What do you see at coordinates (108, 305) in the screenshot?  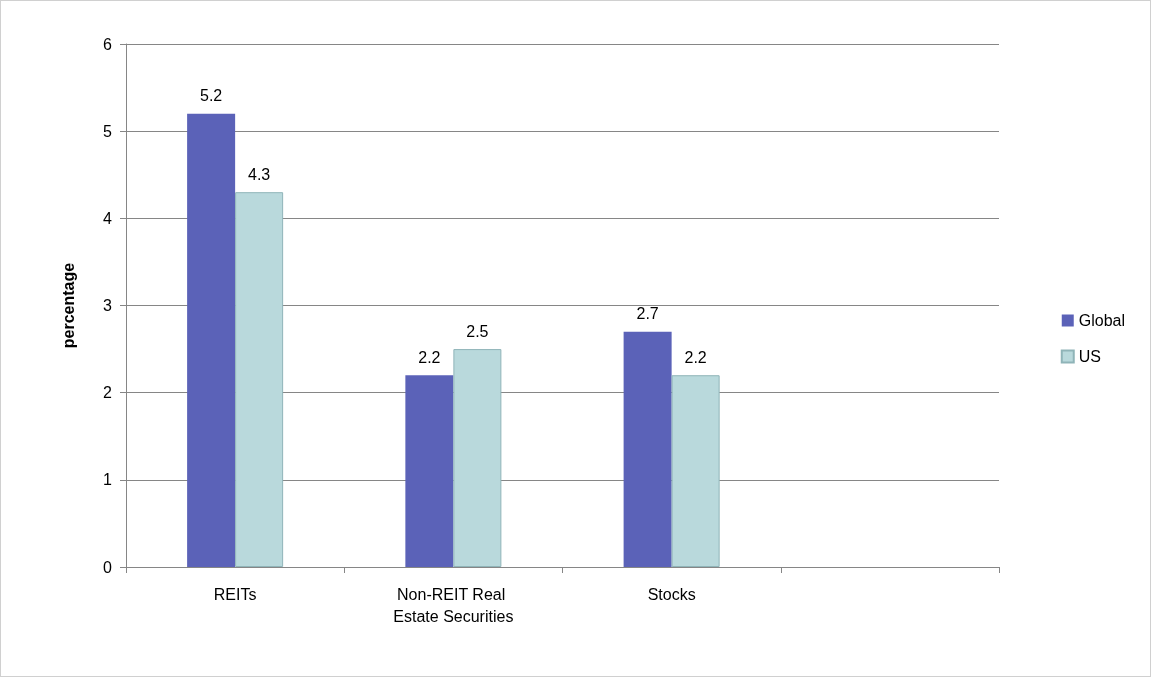 I see `y-tick-label: 3` at bounding box center [108, 305].